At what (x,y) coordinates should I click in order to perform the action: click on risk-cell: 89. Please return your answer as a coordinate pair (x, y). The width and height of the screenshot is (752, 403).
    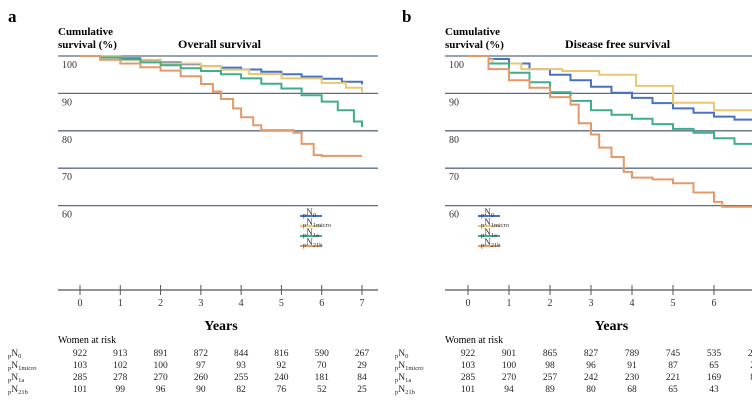
    Looking at the image, I should click on (550, 390).